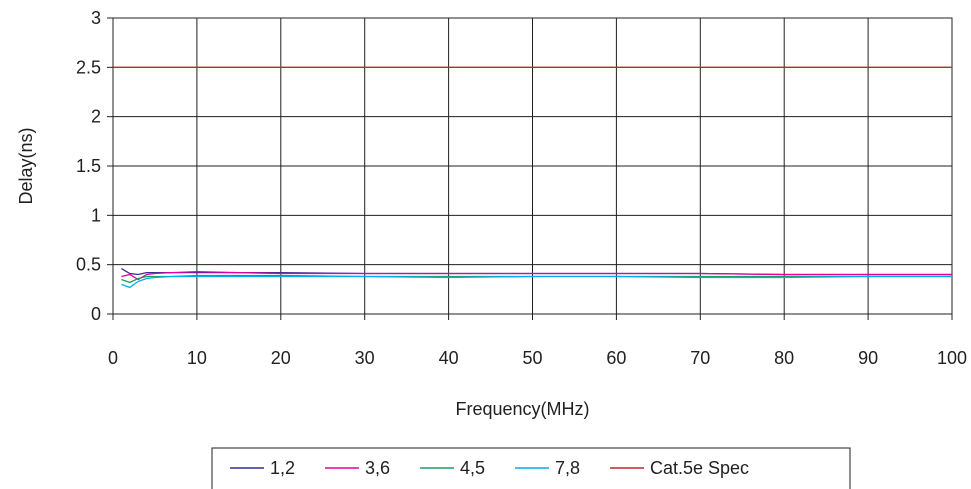 This screenshot has height=489, width=971. What do you see at coordinates (700, 358) in the screenshot?
I see `x-tick-label: 70` at bounding box center [700, 358].